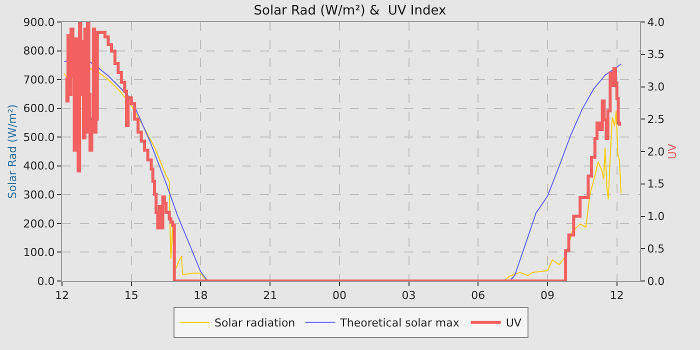 This screenshot has width=700, height=350. Describe the element at coordinates (672, 151) in the screenshot. I see `y2-axis-title: UV` at that location.